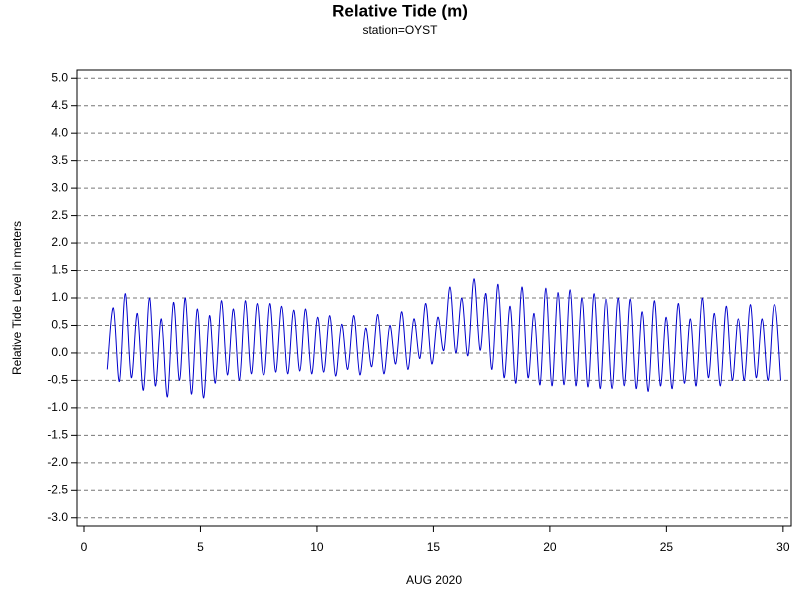 This screenshot has width=800, height=600. What do you see at coordinates (59, 105) in the screenshot?
I see `y-tick-label: 4.5` at bounding box center [59, 105].